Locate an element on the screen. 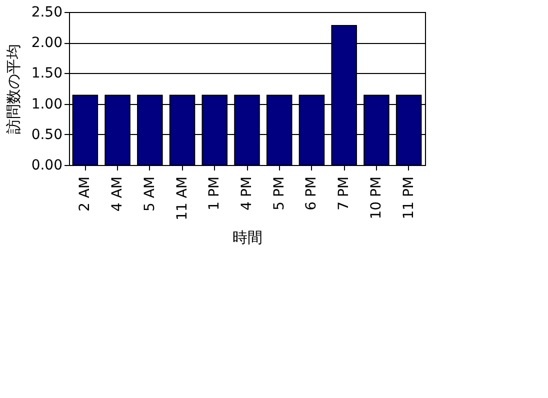 The width and height of the screenshot is (548, 398). y-tick-label: 1.00 is located at coordinates (46, 104).